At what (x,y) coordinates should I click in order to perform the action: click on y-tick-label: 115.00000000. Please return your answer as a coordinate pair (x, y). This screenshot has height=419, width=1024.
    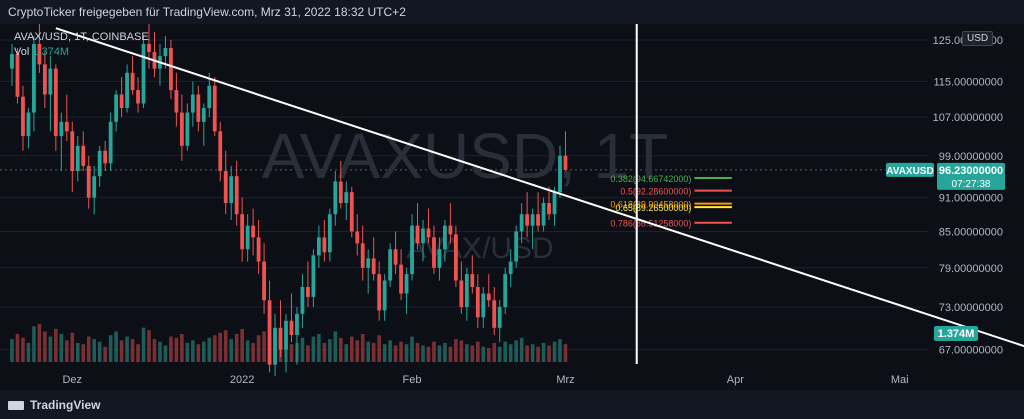
    Looking at the image, I should click on (968, 82).